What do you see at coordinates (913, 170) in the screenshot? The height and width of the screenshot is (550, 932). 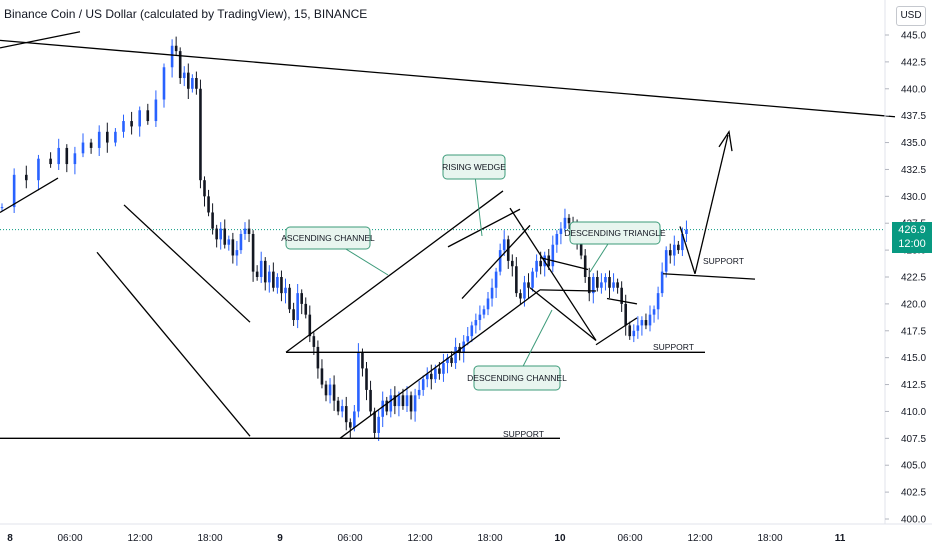 I see `y-tick-label: 432.5` at bounding box center [913, 170].